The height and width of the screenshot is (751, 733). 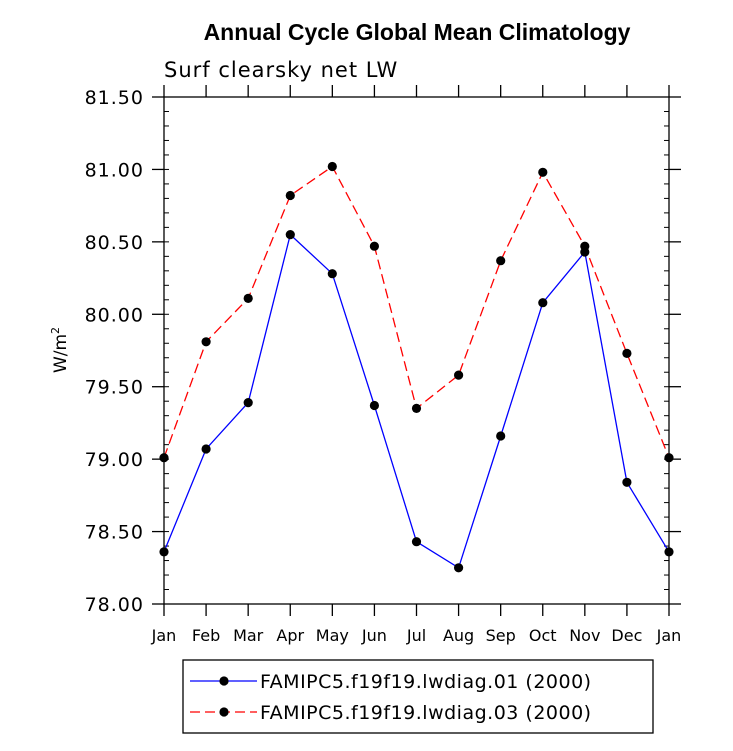 What do you see at coordinates (114, 388) in the screenshot?
I see `y-tick-label: 79.50` at bounding box center [114, 388].